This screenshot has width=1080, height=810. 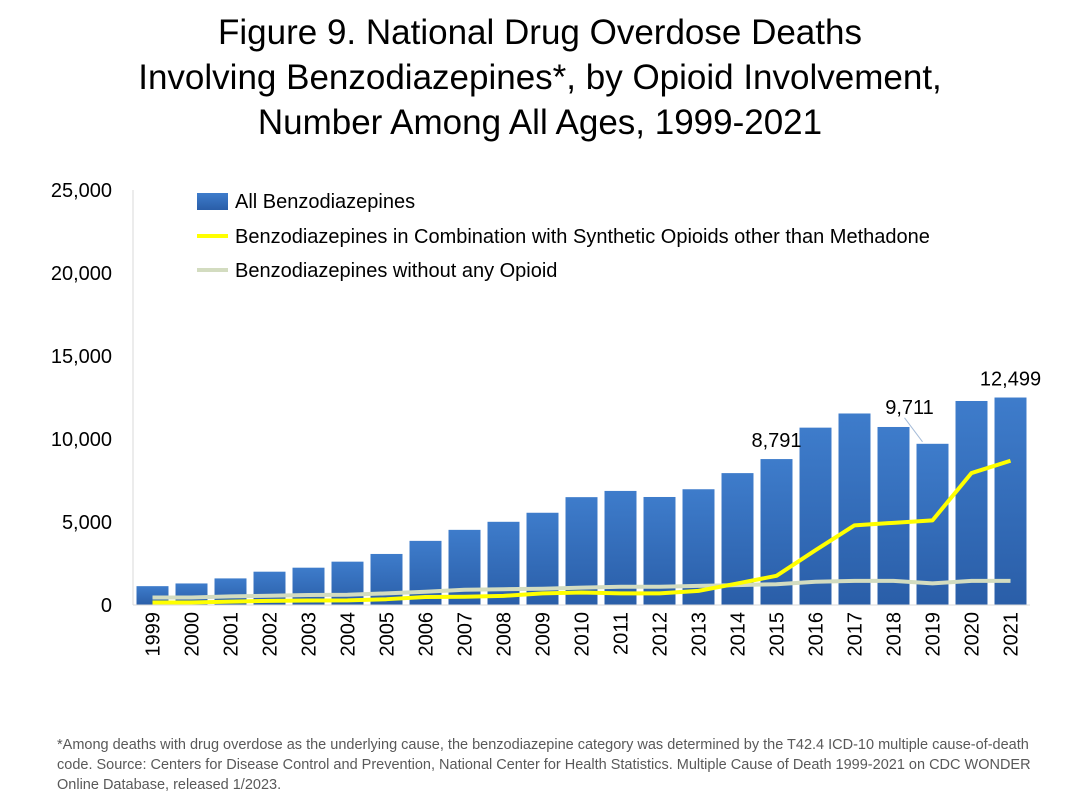 What do you see at coordinates (1010, 501) in the screenshot?
I see `bar-2021` at bounding box center [1010, 501].